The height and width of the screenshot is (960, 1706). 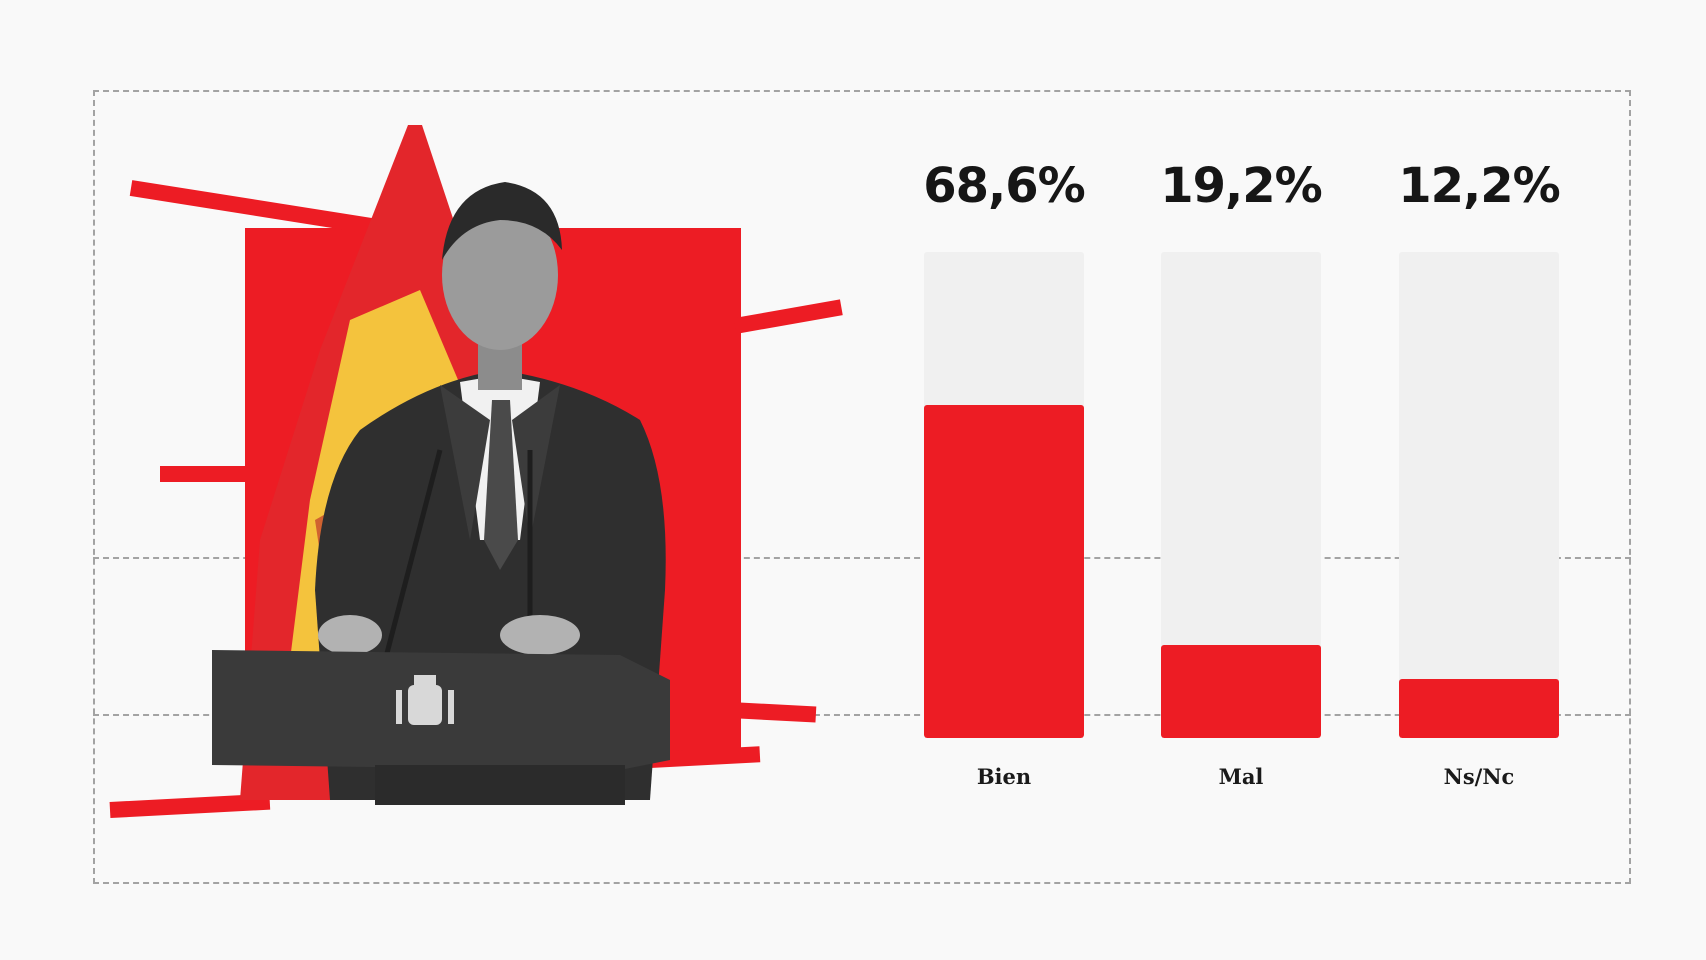 I want to click on value-label: 19,2%, so click(x=1241, y=186).